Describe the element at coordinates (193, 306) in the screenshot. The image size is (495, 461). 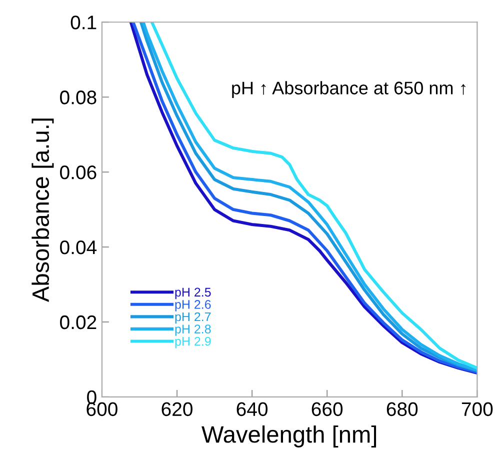
I see `legend-label: pH 2.6` at that location.